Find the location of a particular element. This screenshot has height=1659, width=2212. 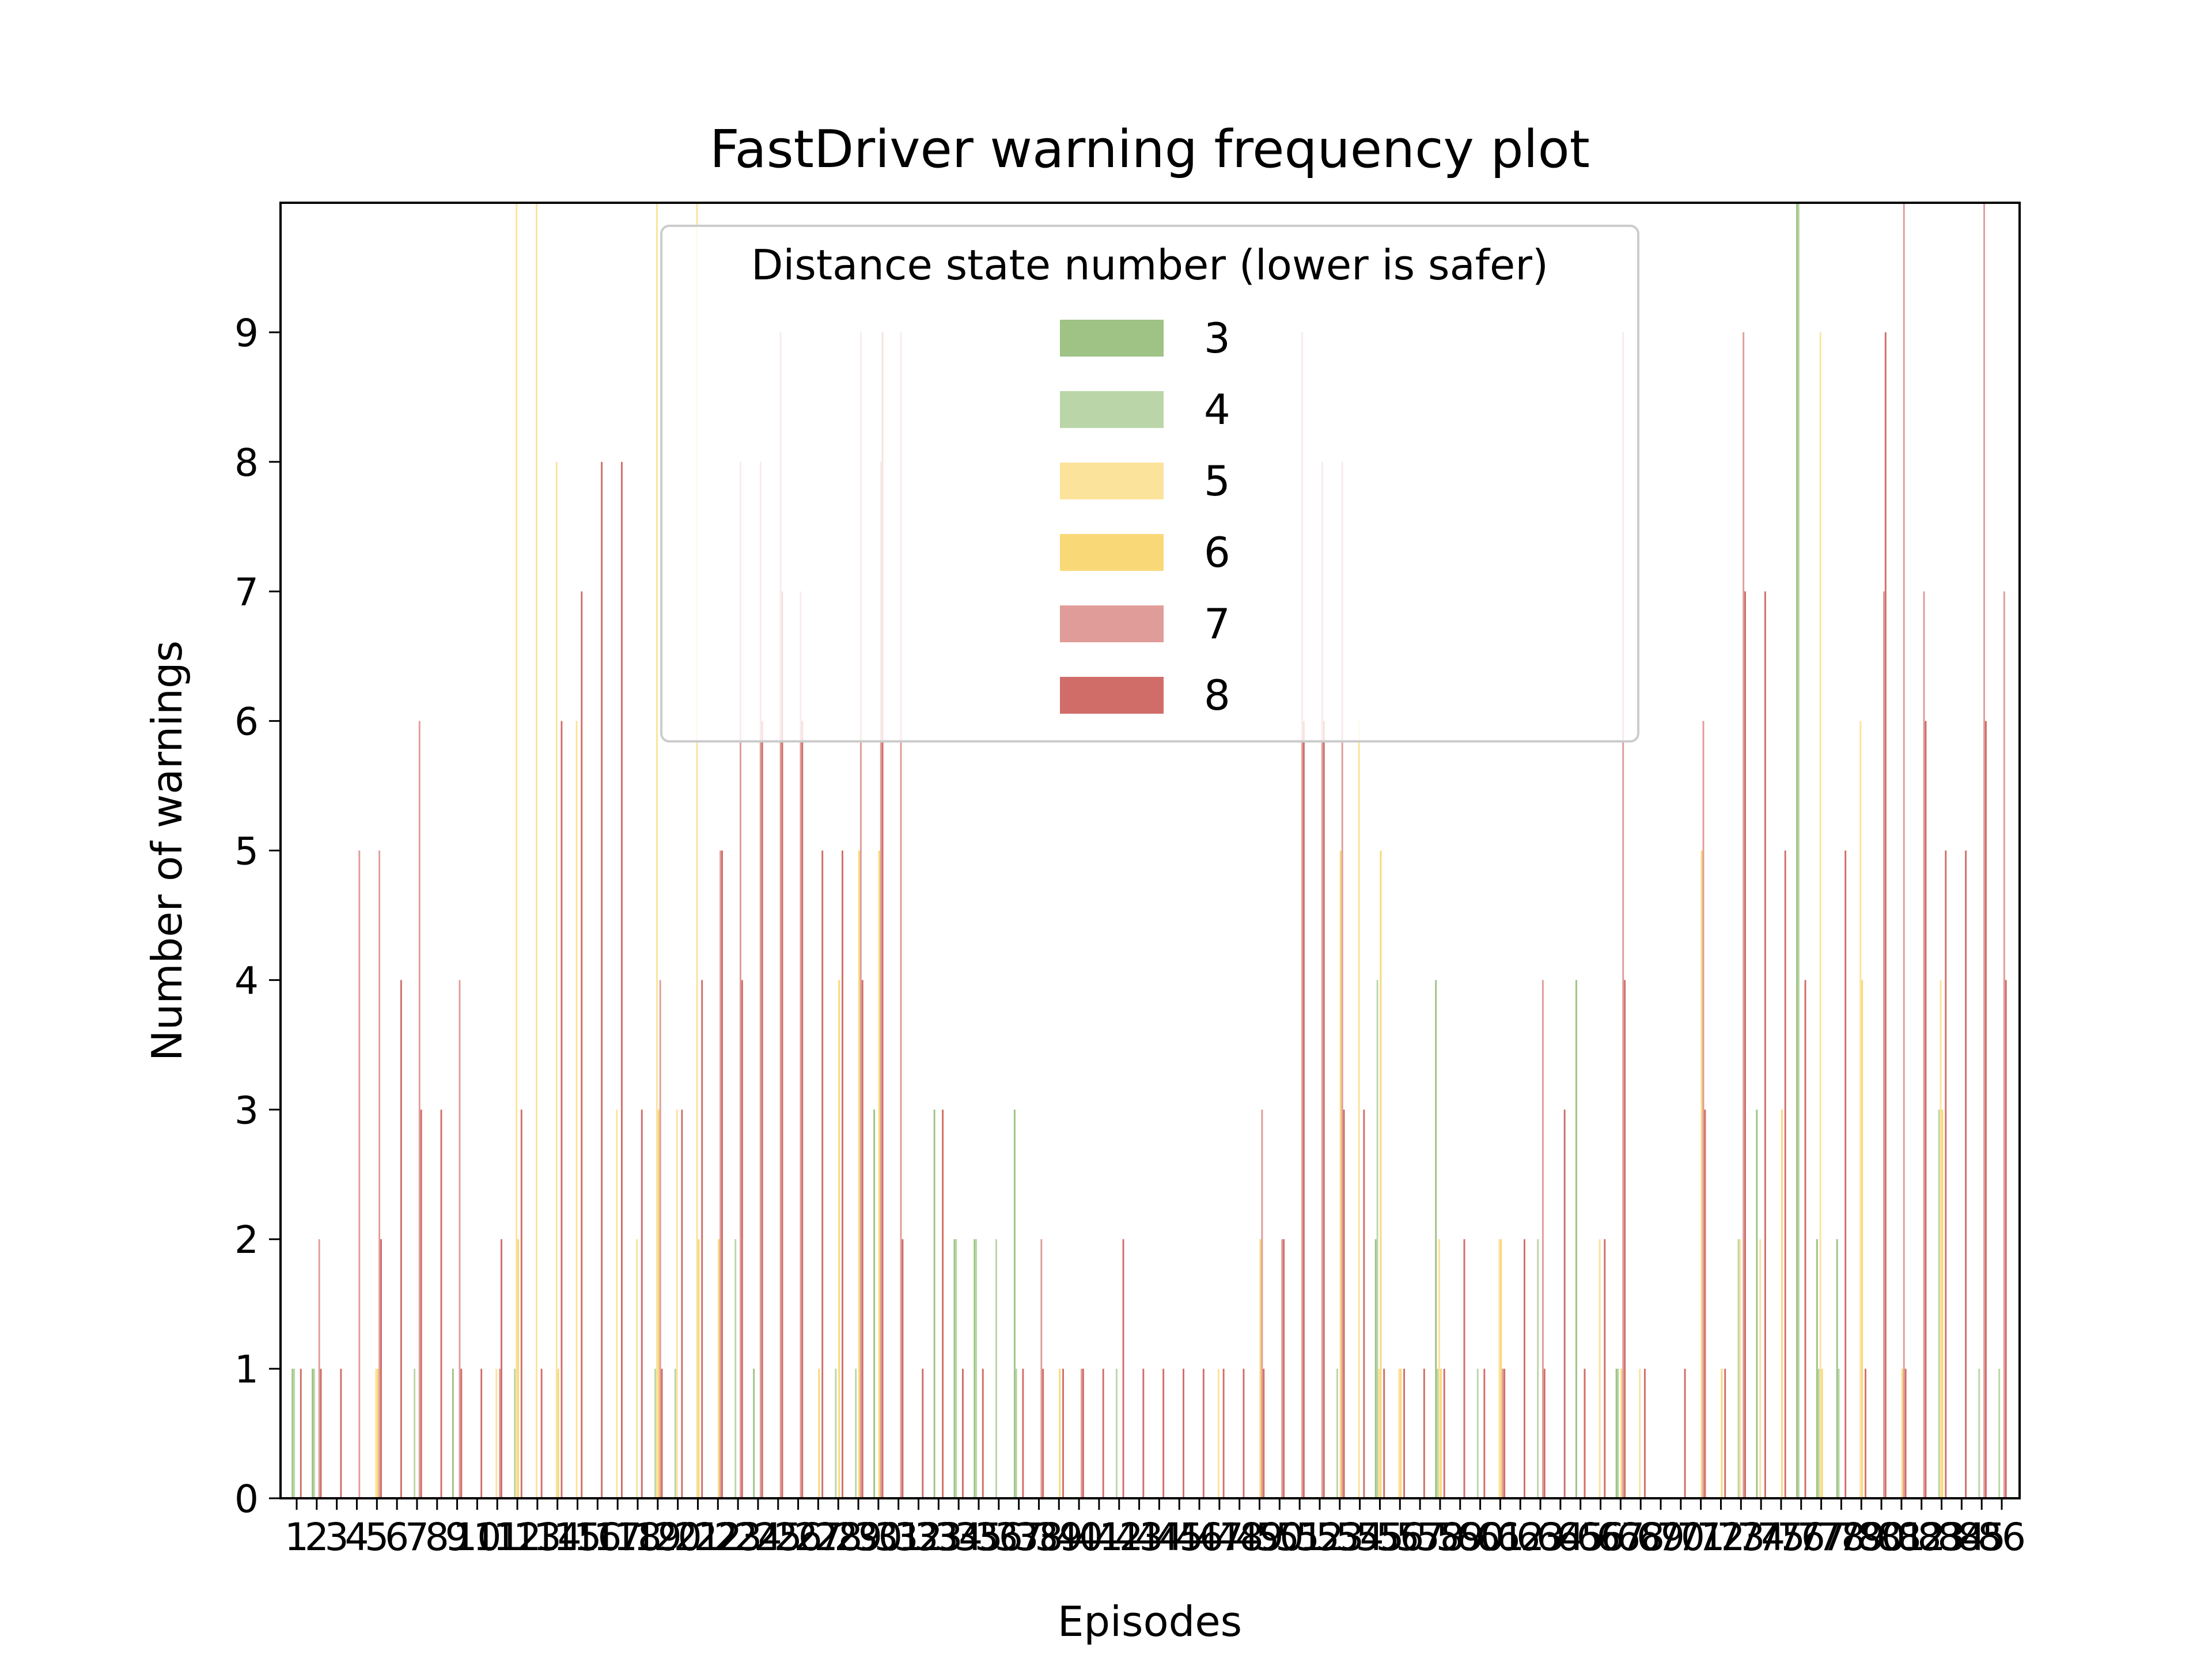

bar-ep2-state3 is located at coordinates (313, 1433).